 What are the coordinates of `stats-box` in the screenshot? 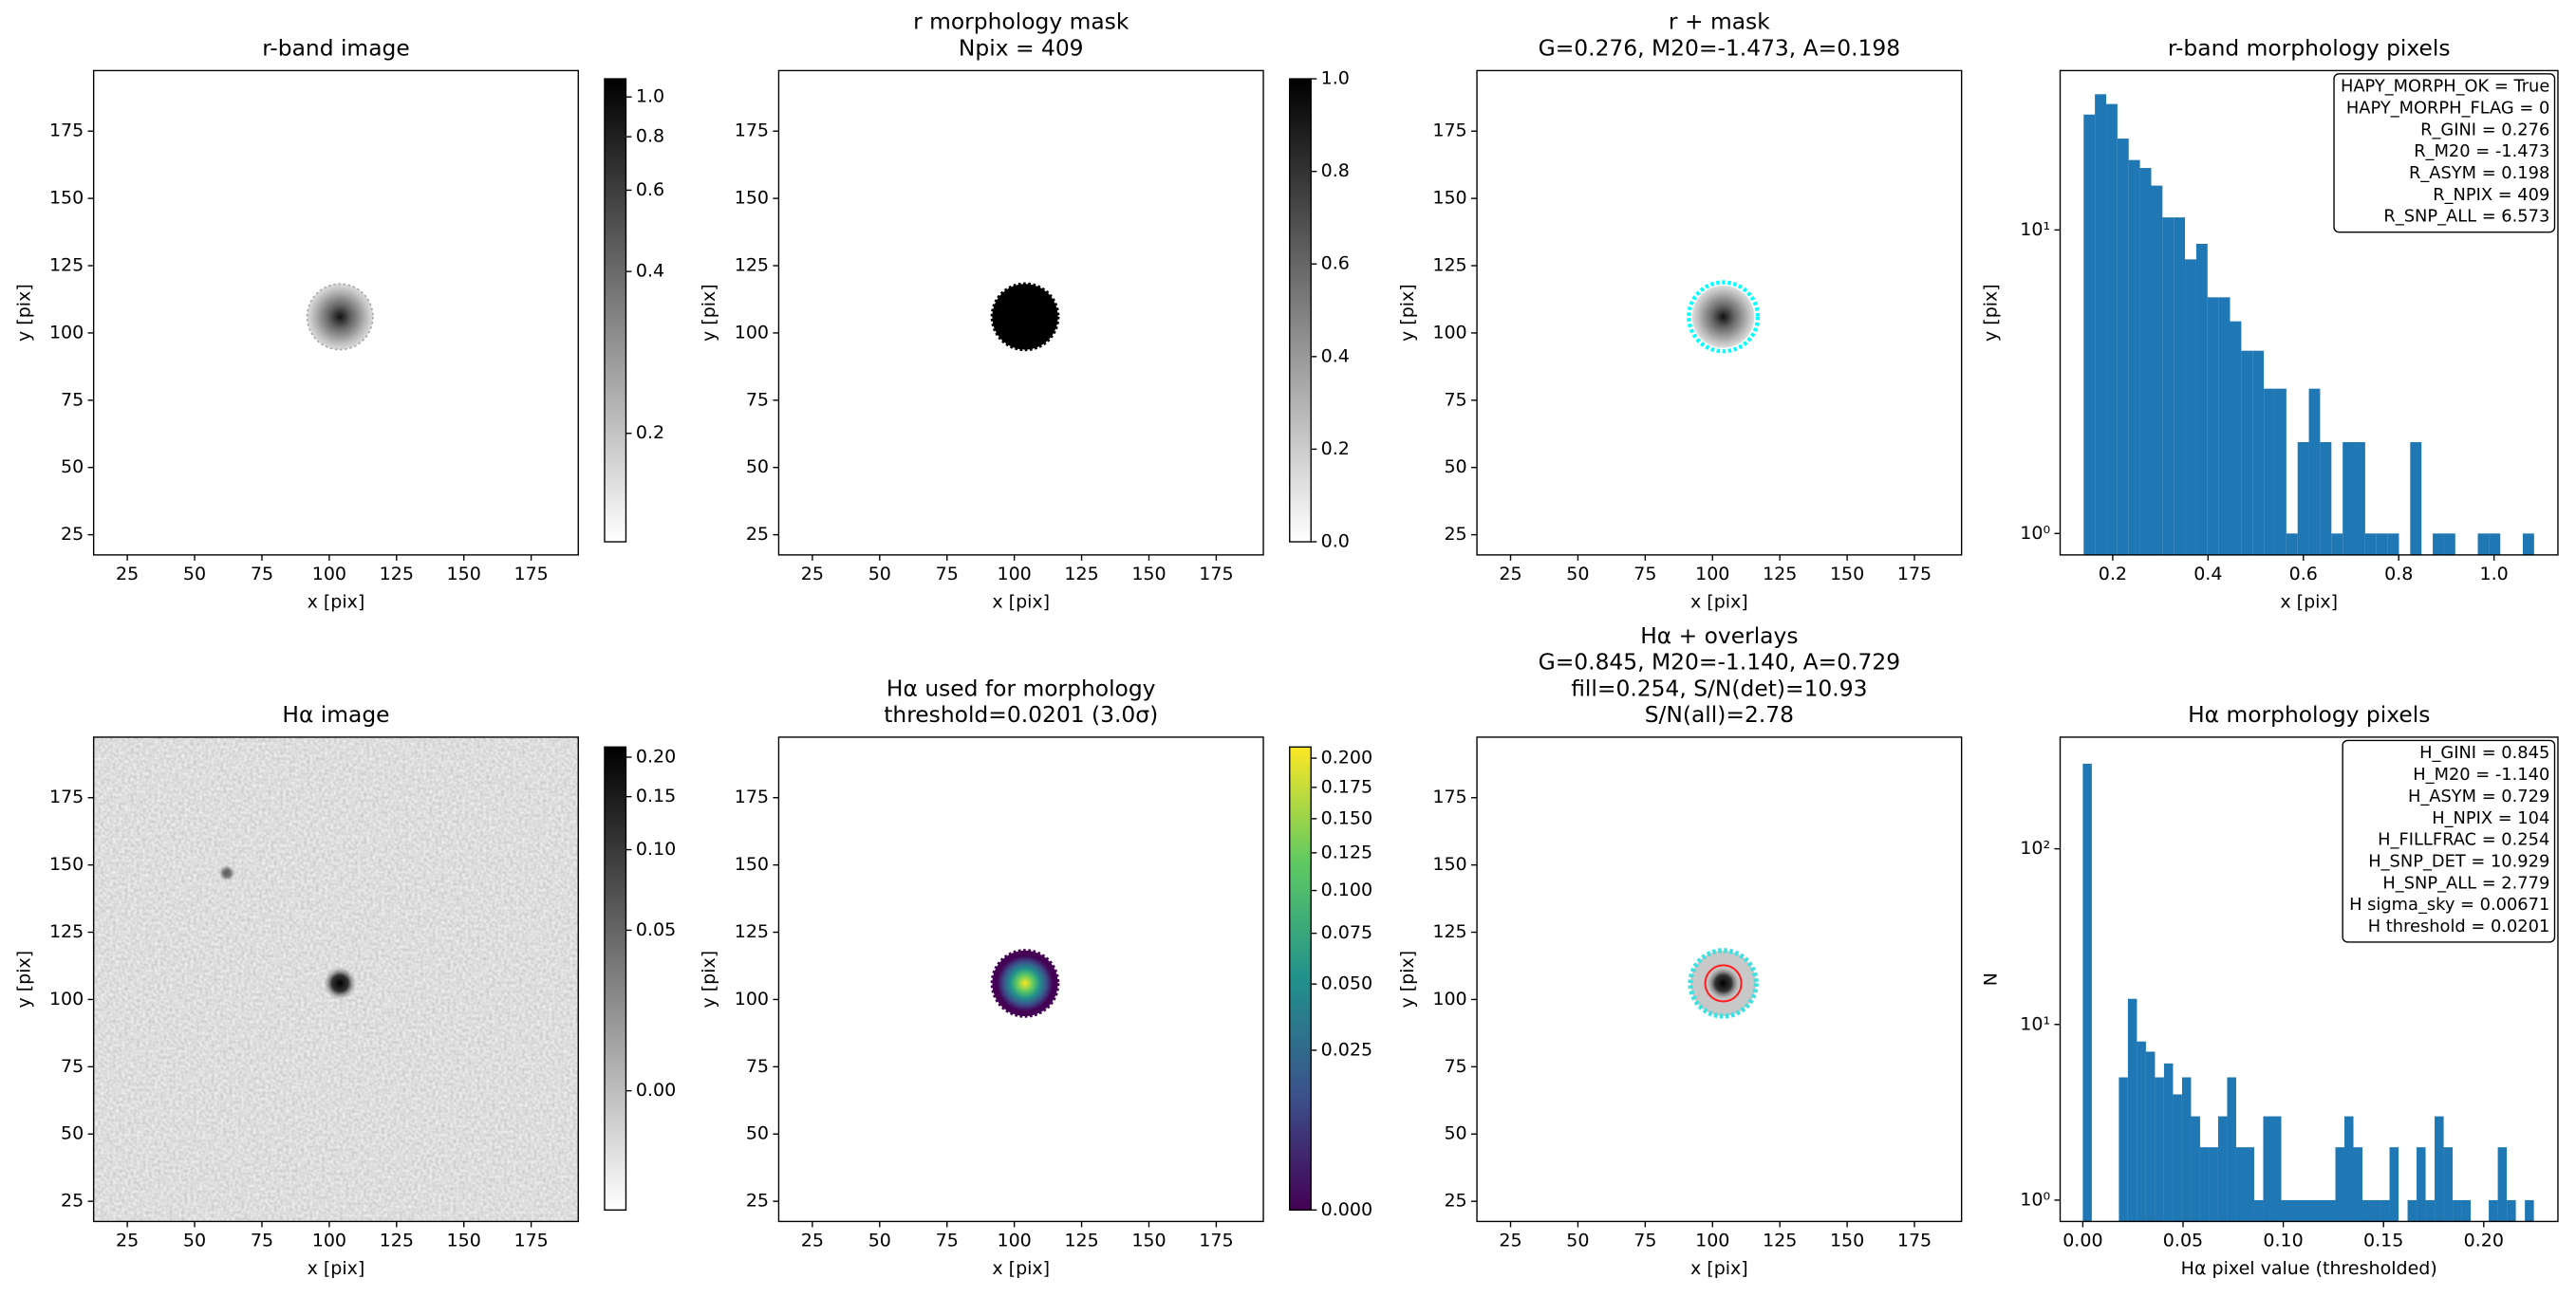 It's located at (2449, 841).